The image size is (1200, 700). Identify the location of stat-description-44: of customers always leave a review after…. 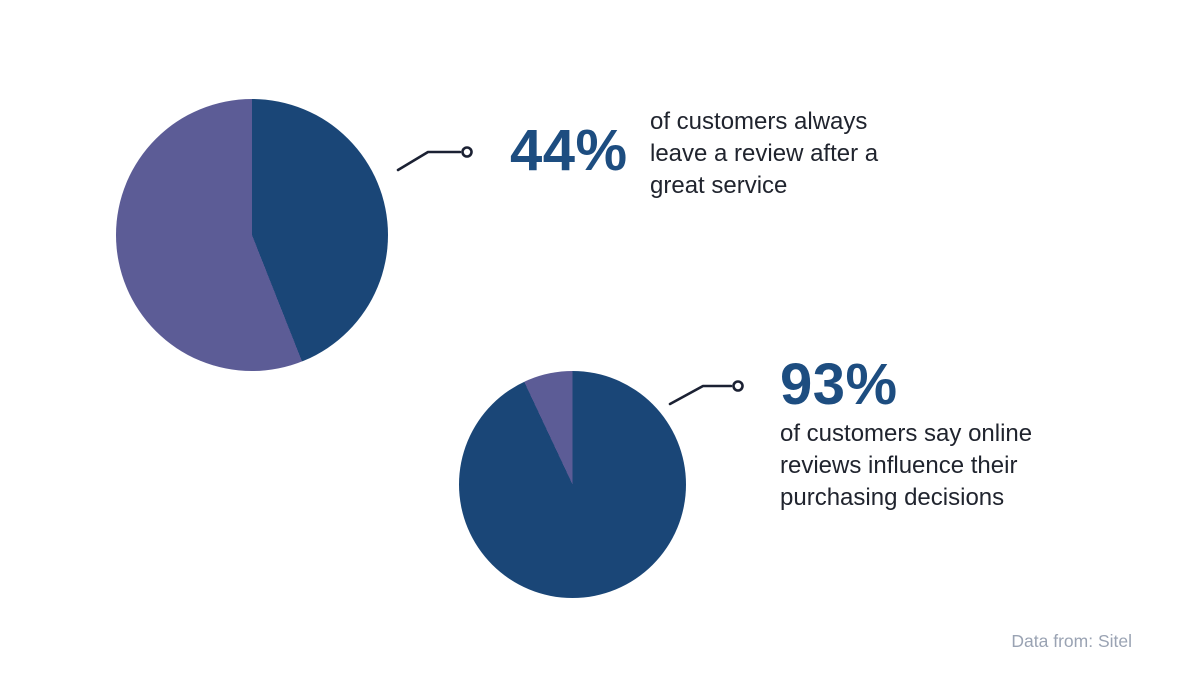
(764, 154).